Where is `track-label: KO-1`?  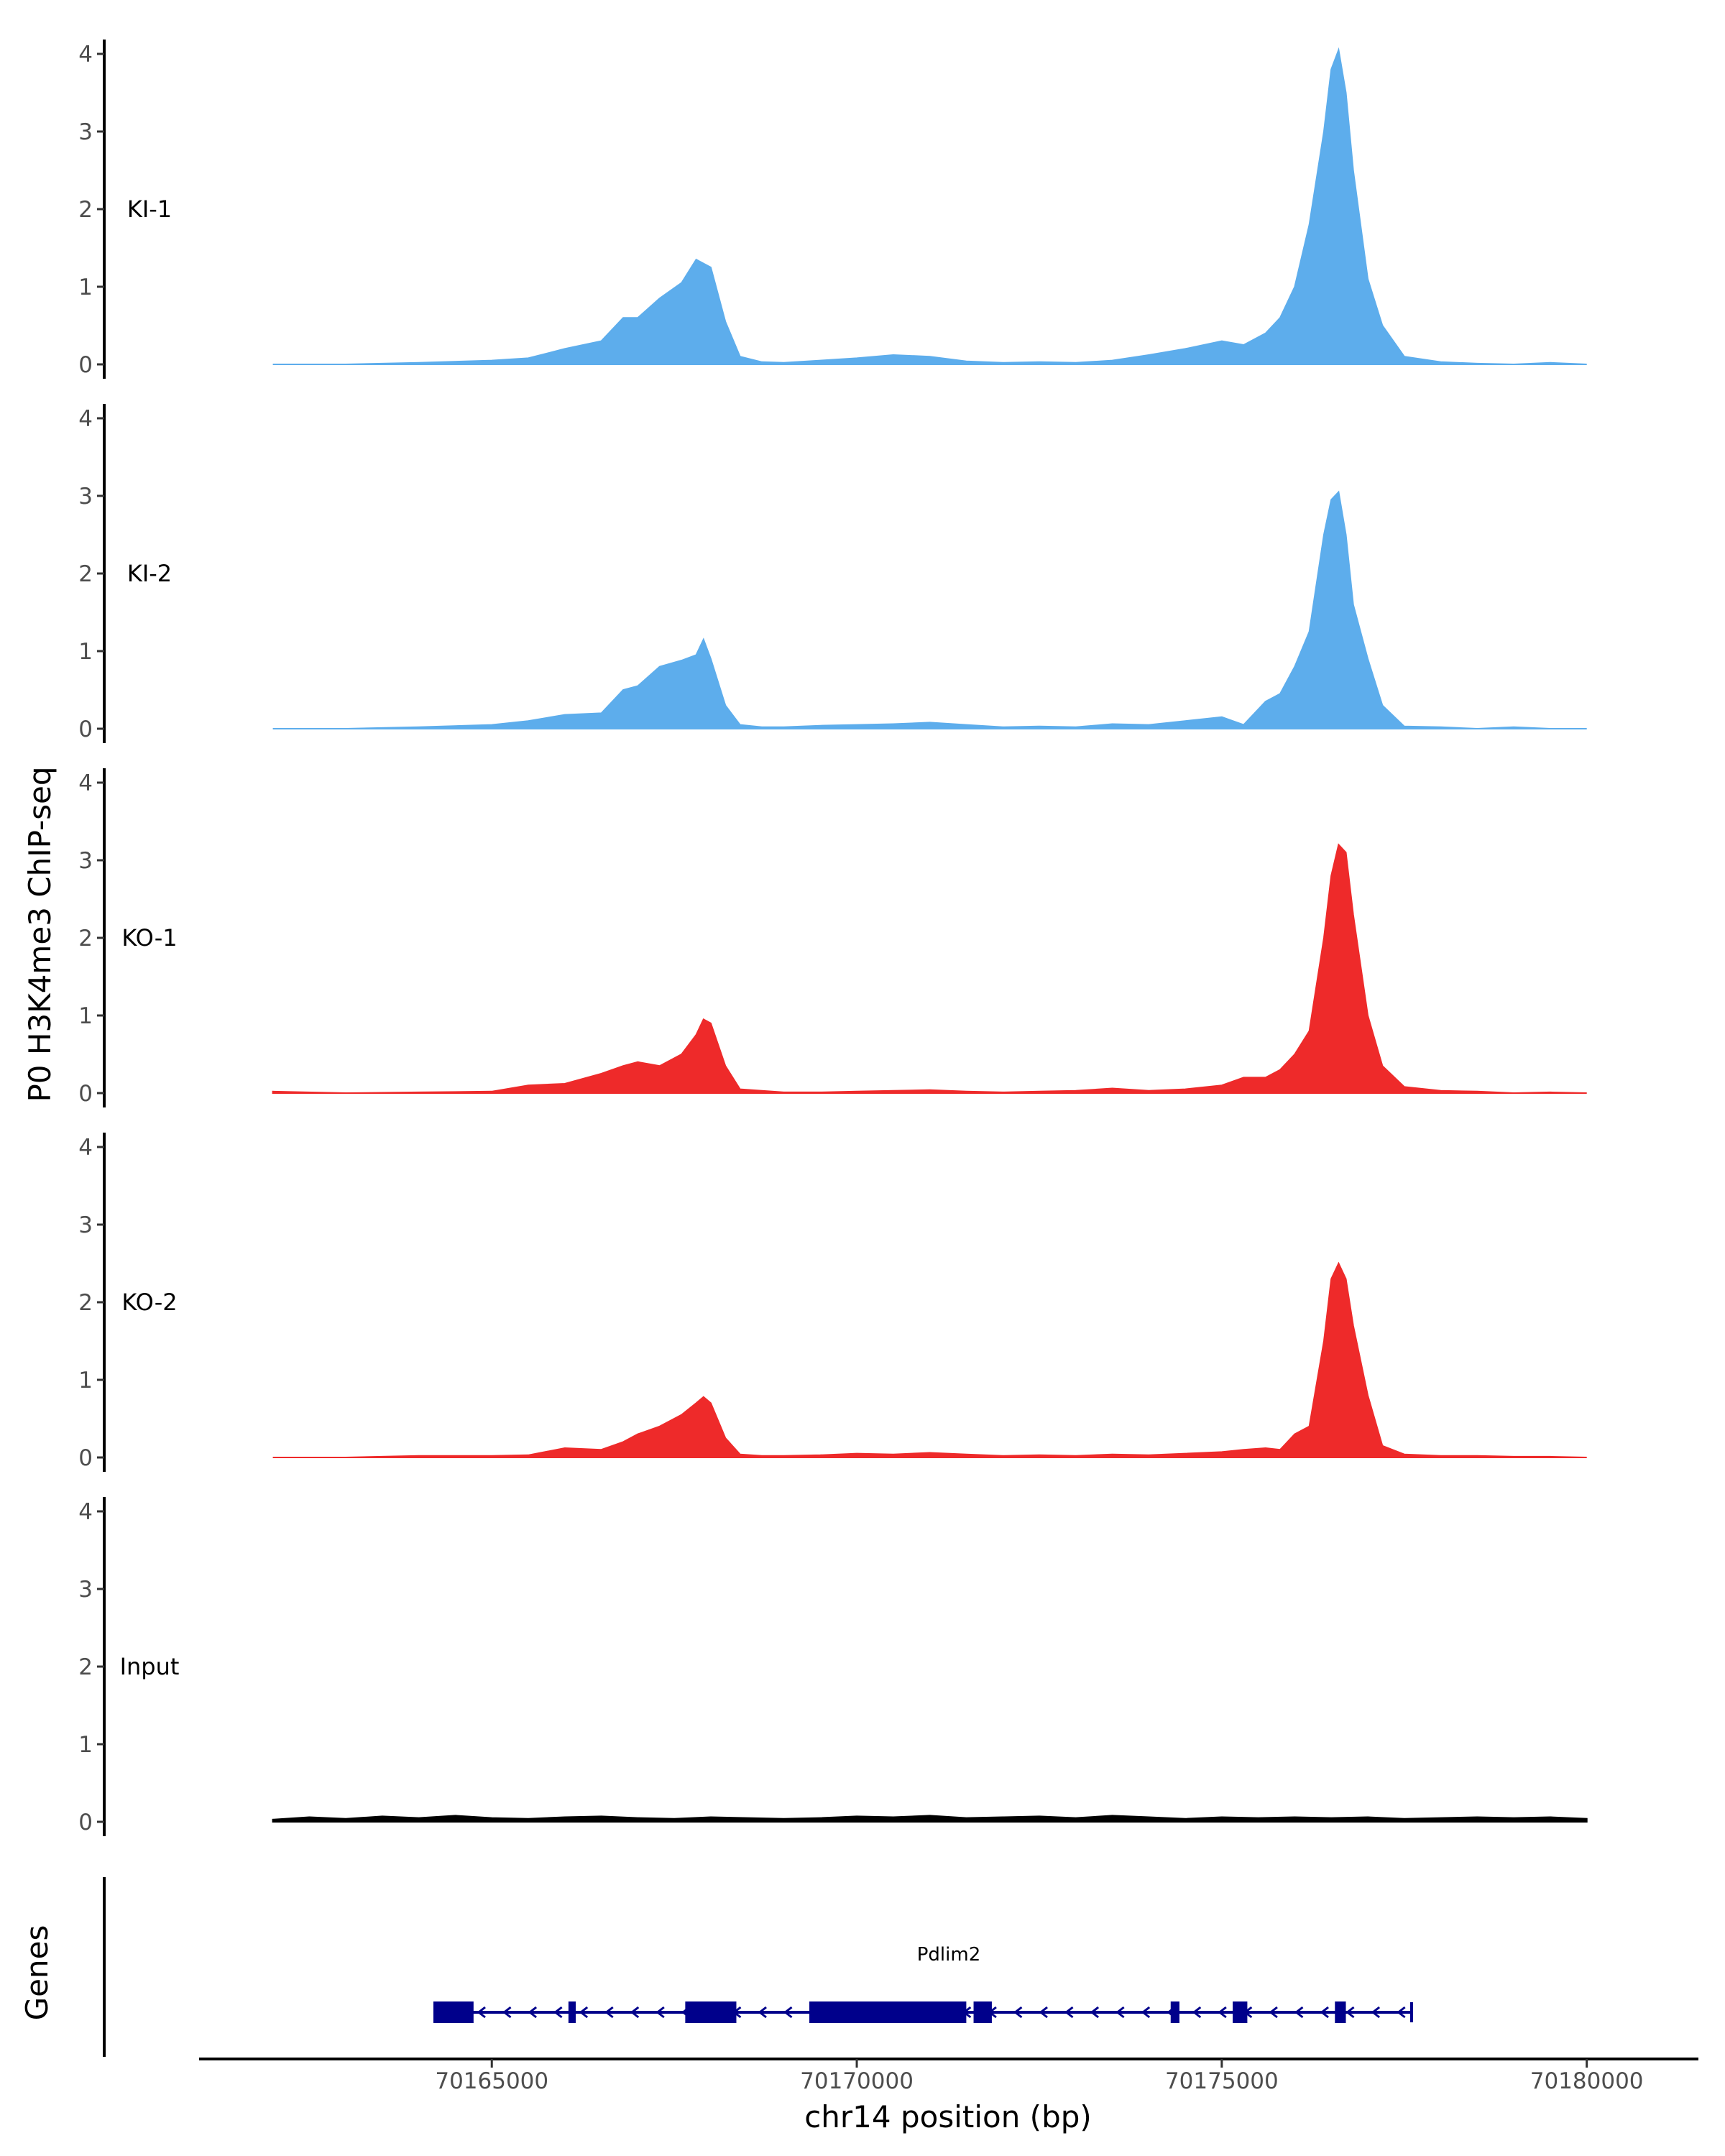 track-label: KO-1 is located at coordinates (149, 938).